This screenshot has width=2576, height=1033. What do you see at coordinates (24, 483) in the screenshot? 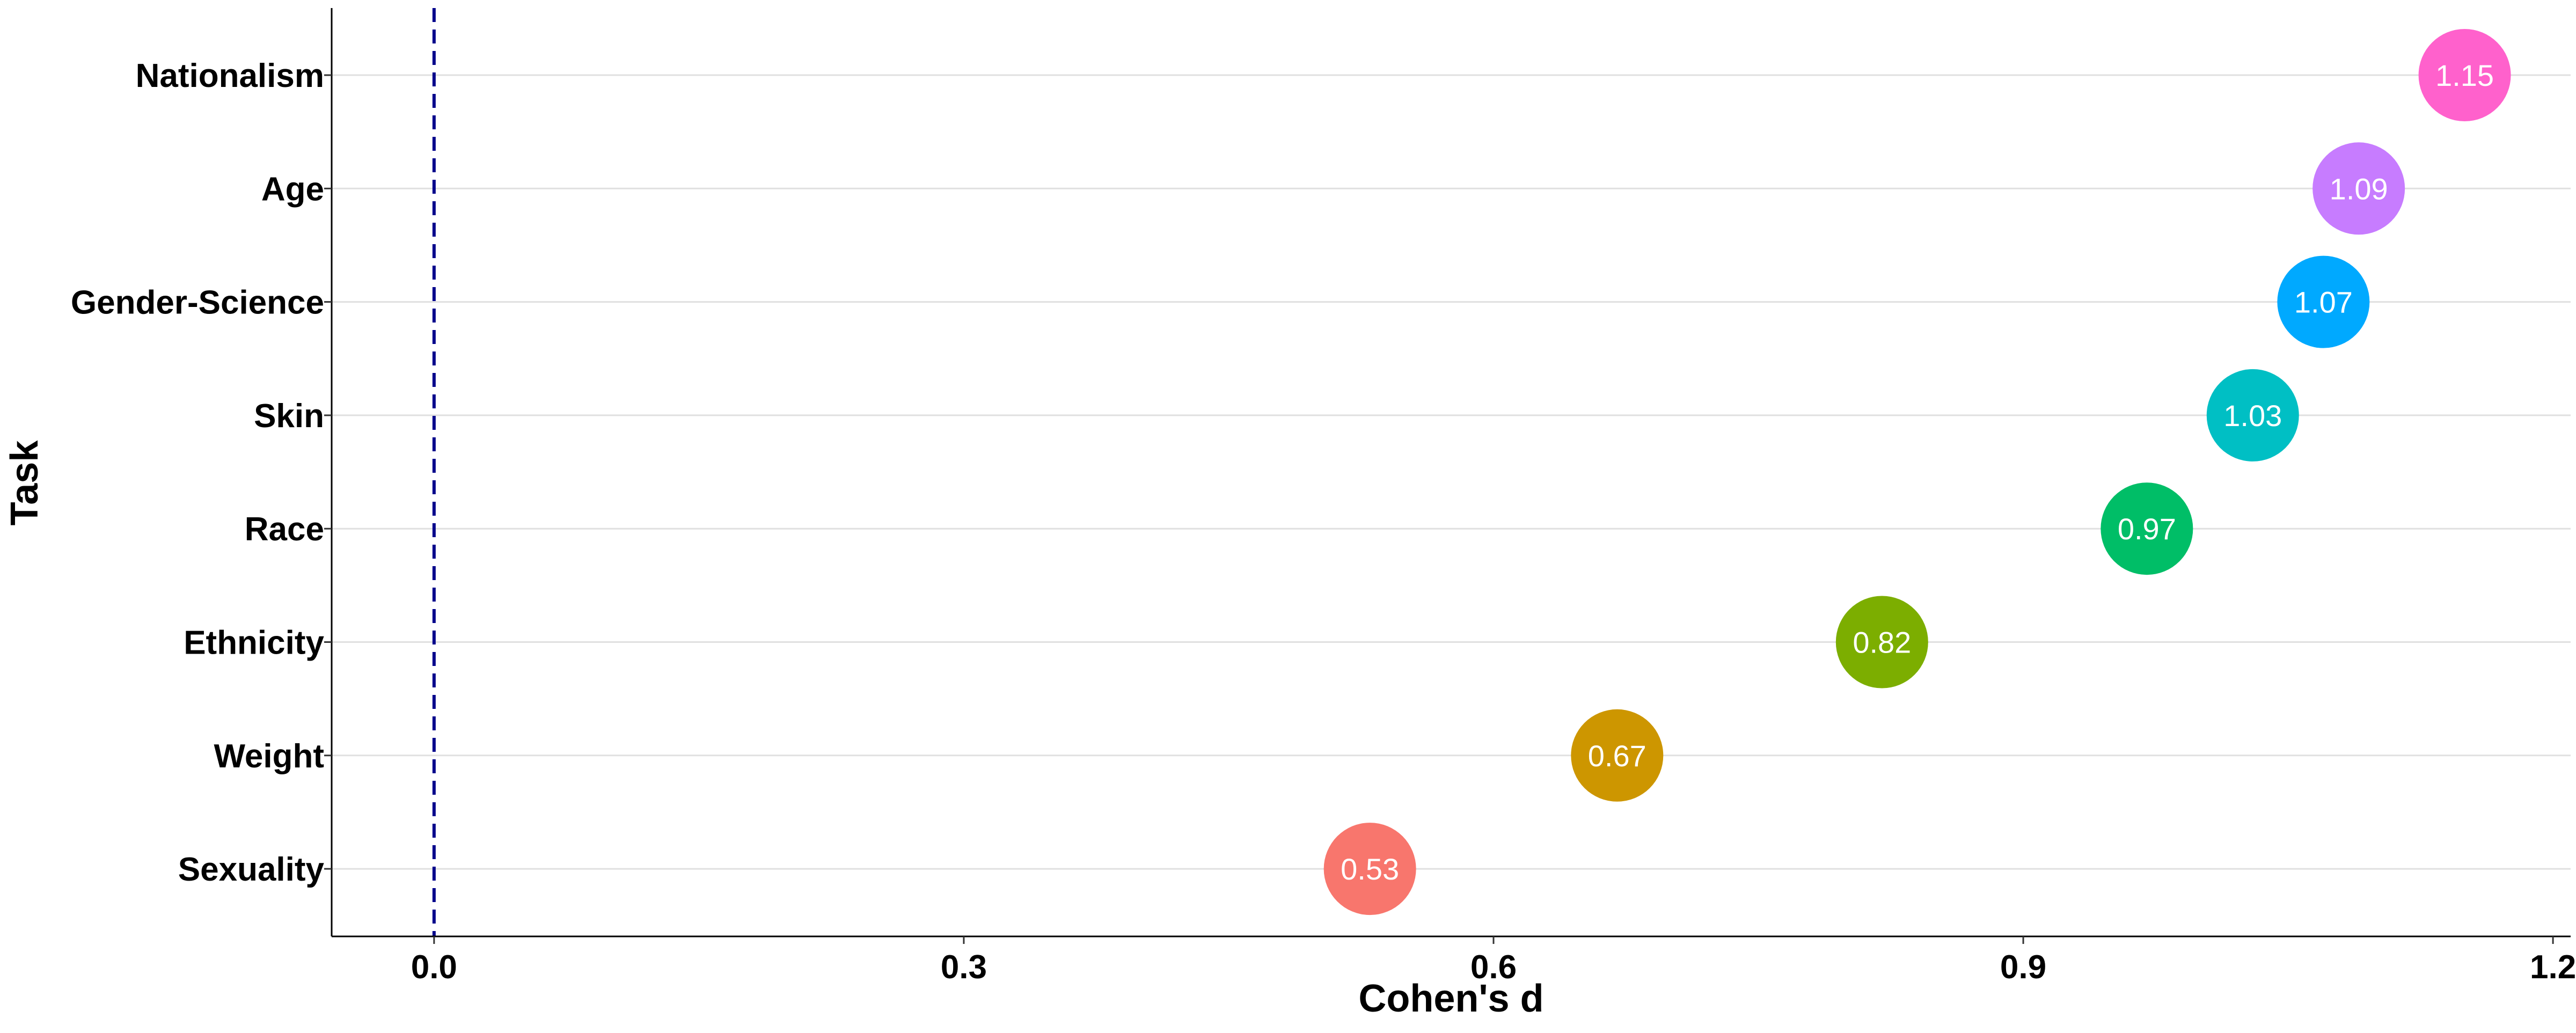
I see `y-axis-title: Task` at bounding box center [24, 483].